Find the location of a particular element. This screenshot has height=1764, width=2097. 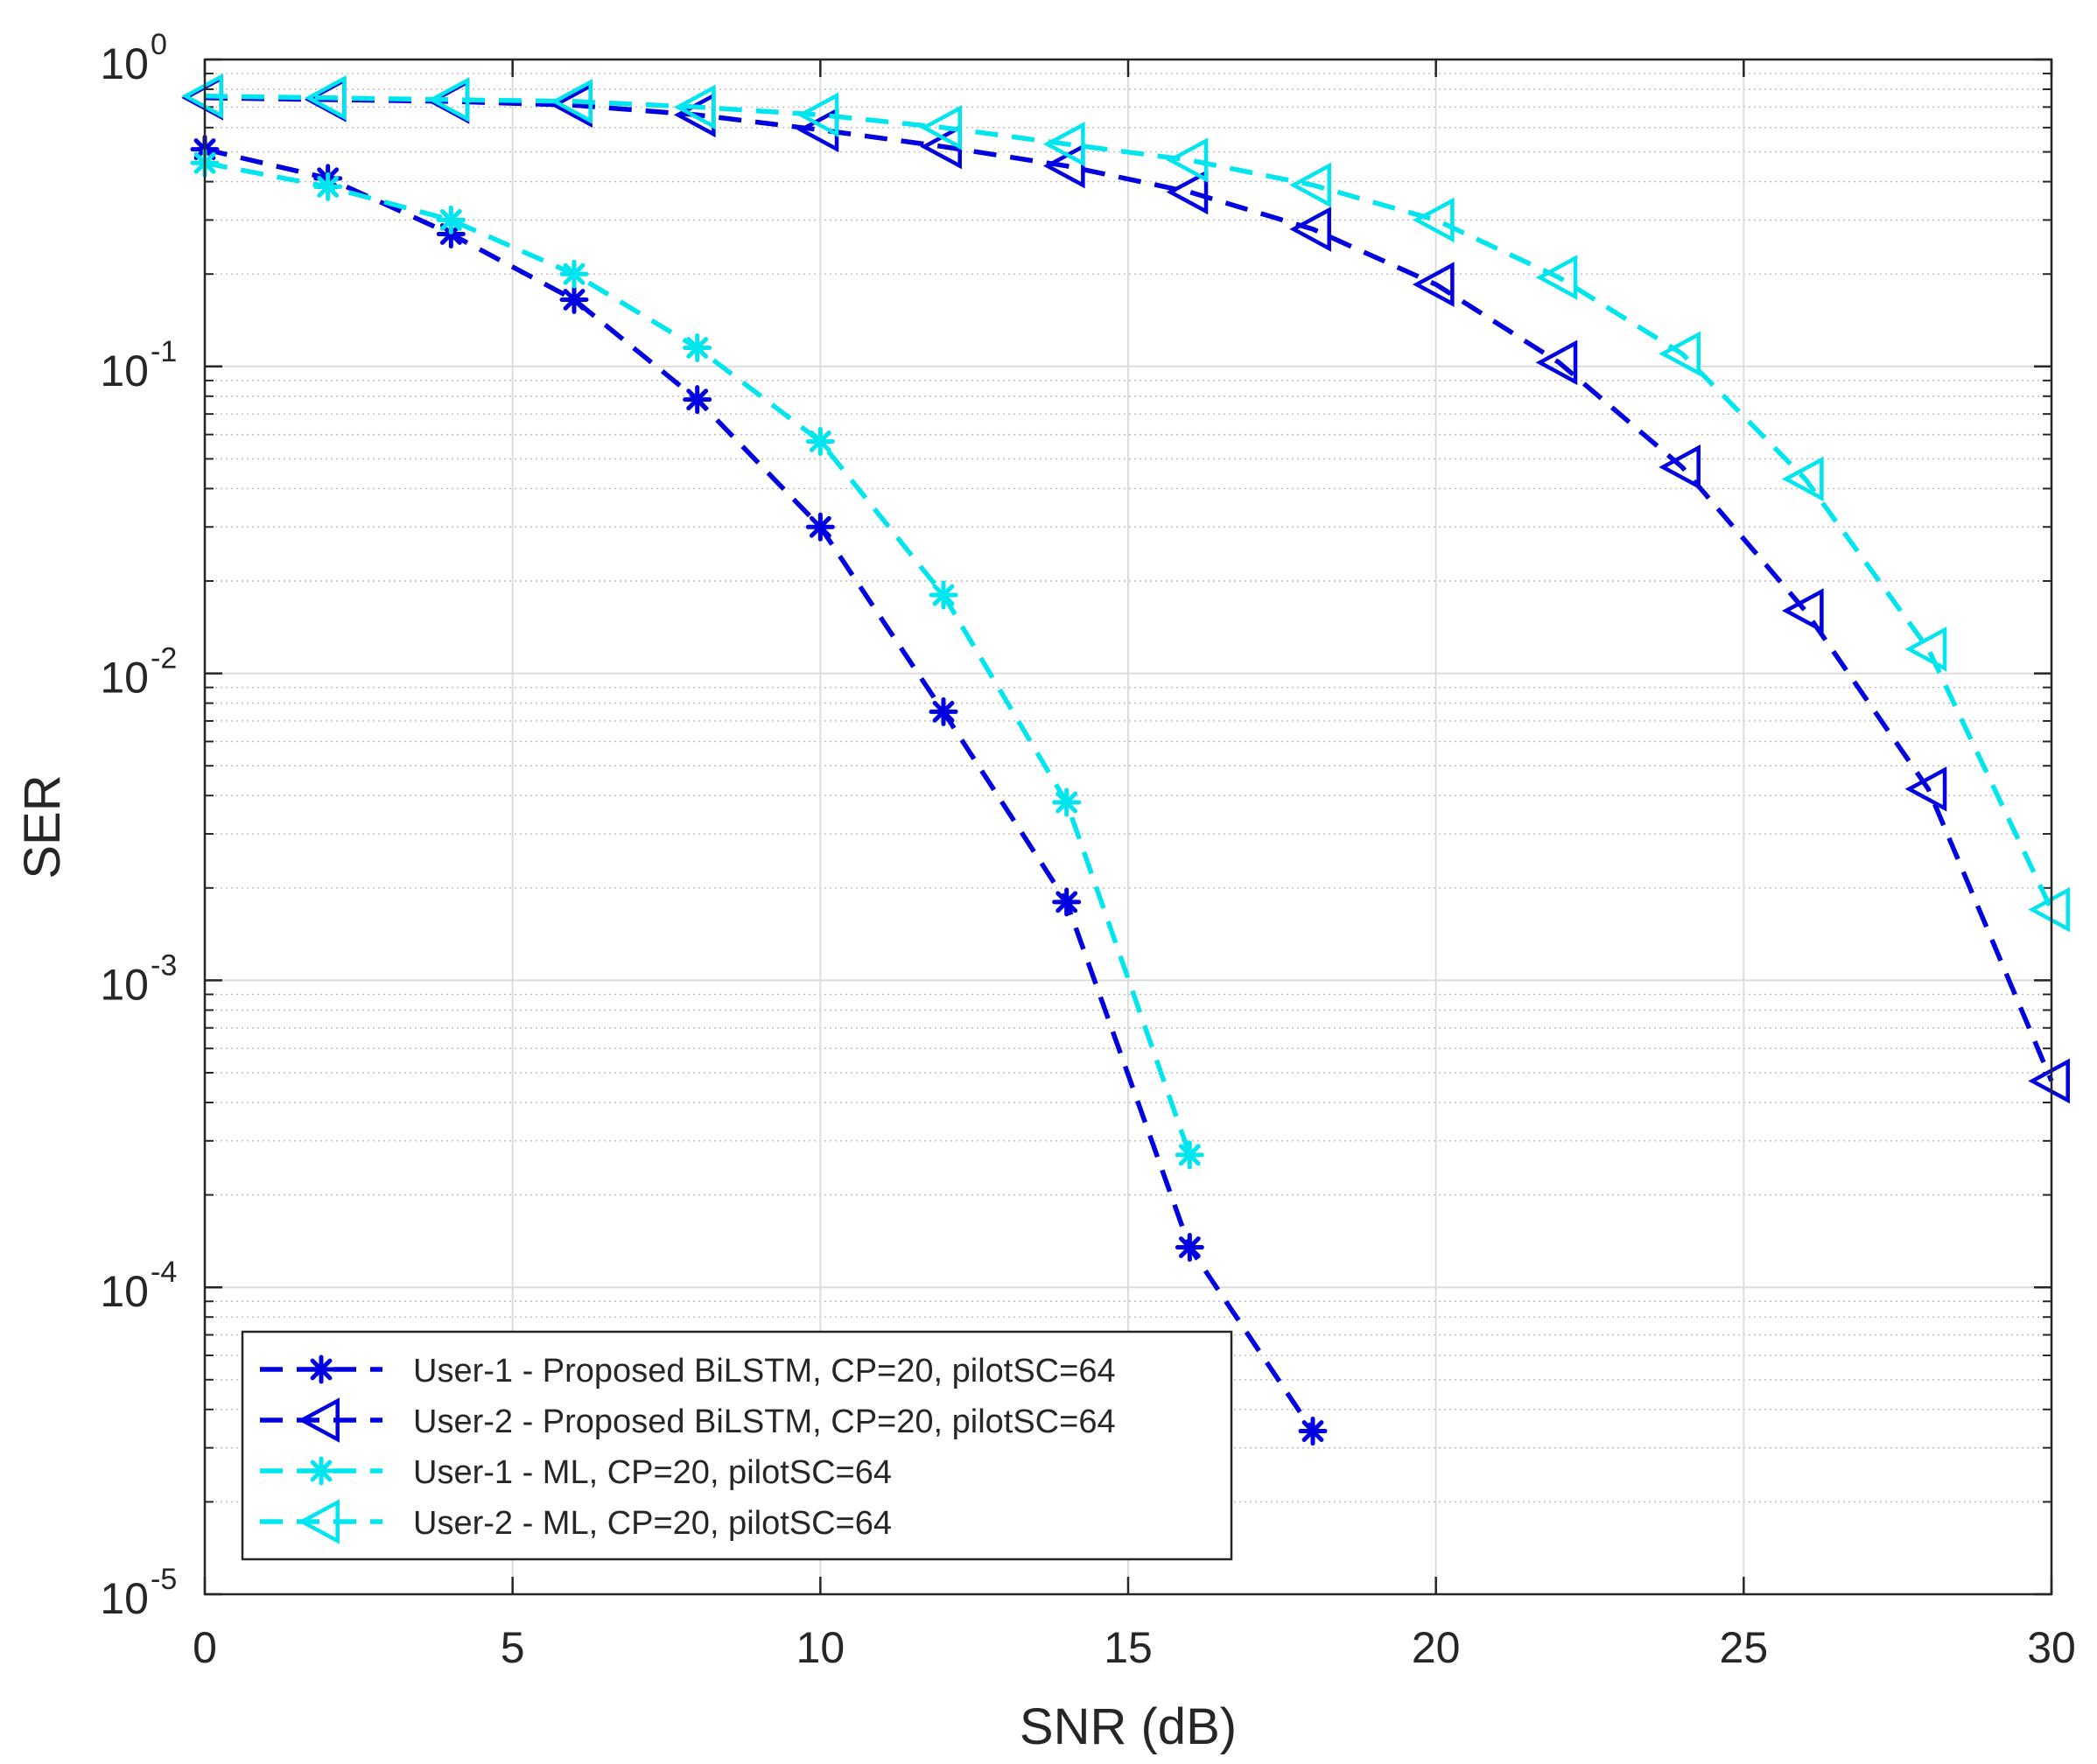

legend-label: User-2 - ML, CP=20, pilotSC=64 is located at coordinates (652, 1523).